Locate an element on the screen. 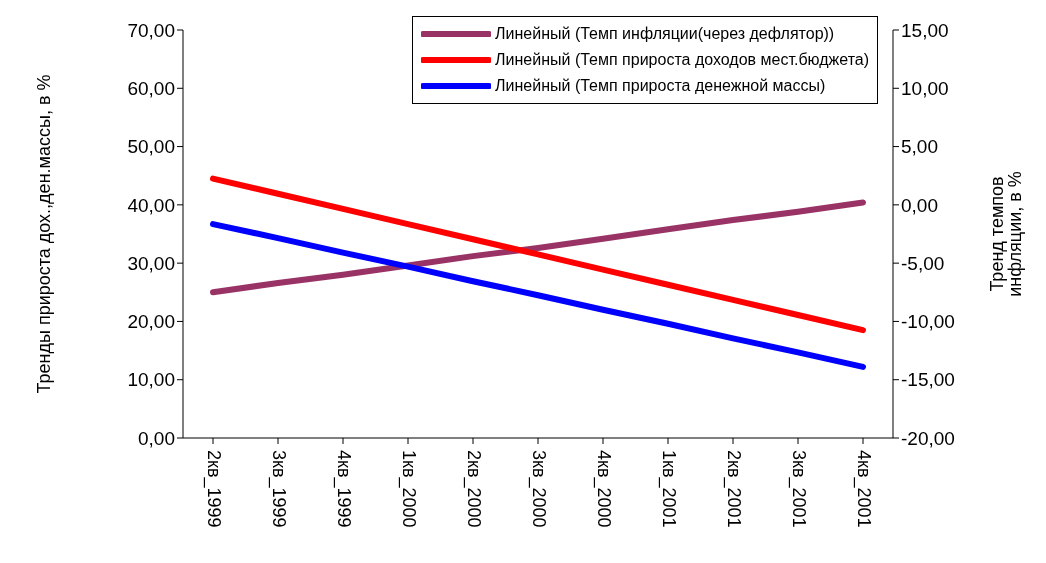  legend-label: Линейный (Темп прироста доходов мест.бюджета) is located at coordinates (682, 60).